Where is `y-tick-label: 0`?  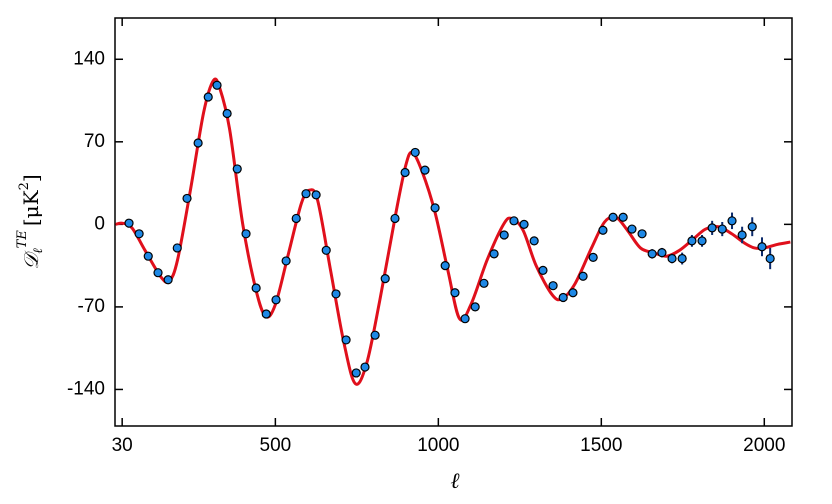 y-tick-label: 0 is located at coordinates (99, 223).